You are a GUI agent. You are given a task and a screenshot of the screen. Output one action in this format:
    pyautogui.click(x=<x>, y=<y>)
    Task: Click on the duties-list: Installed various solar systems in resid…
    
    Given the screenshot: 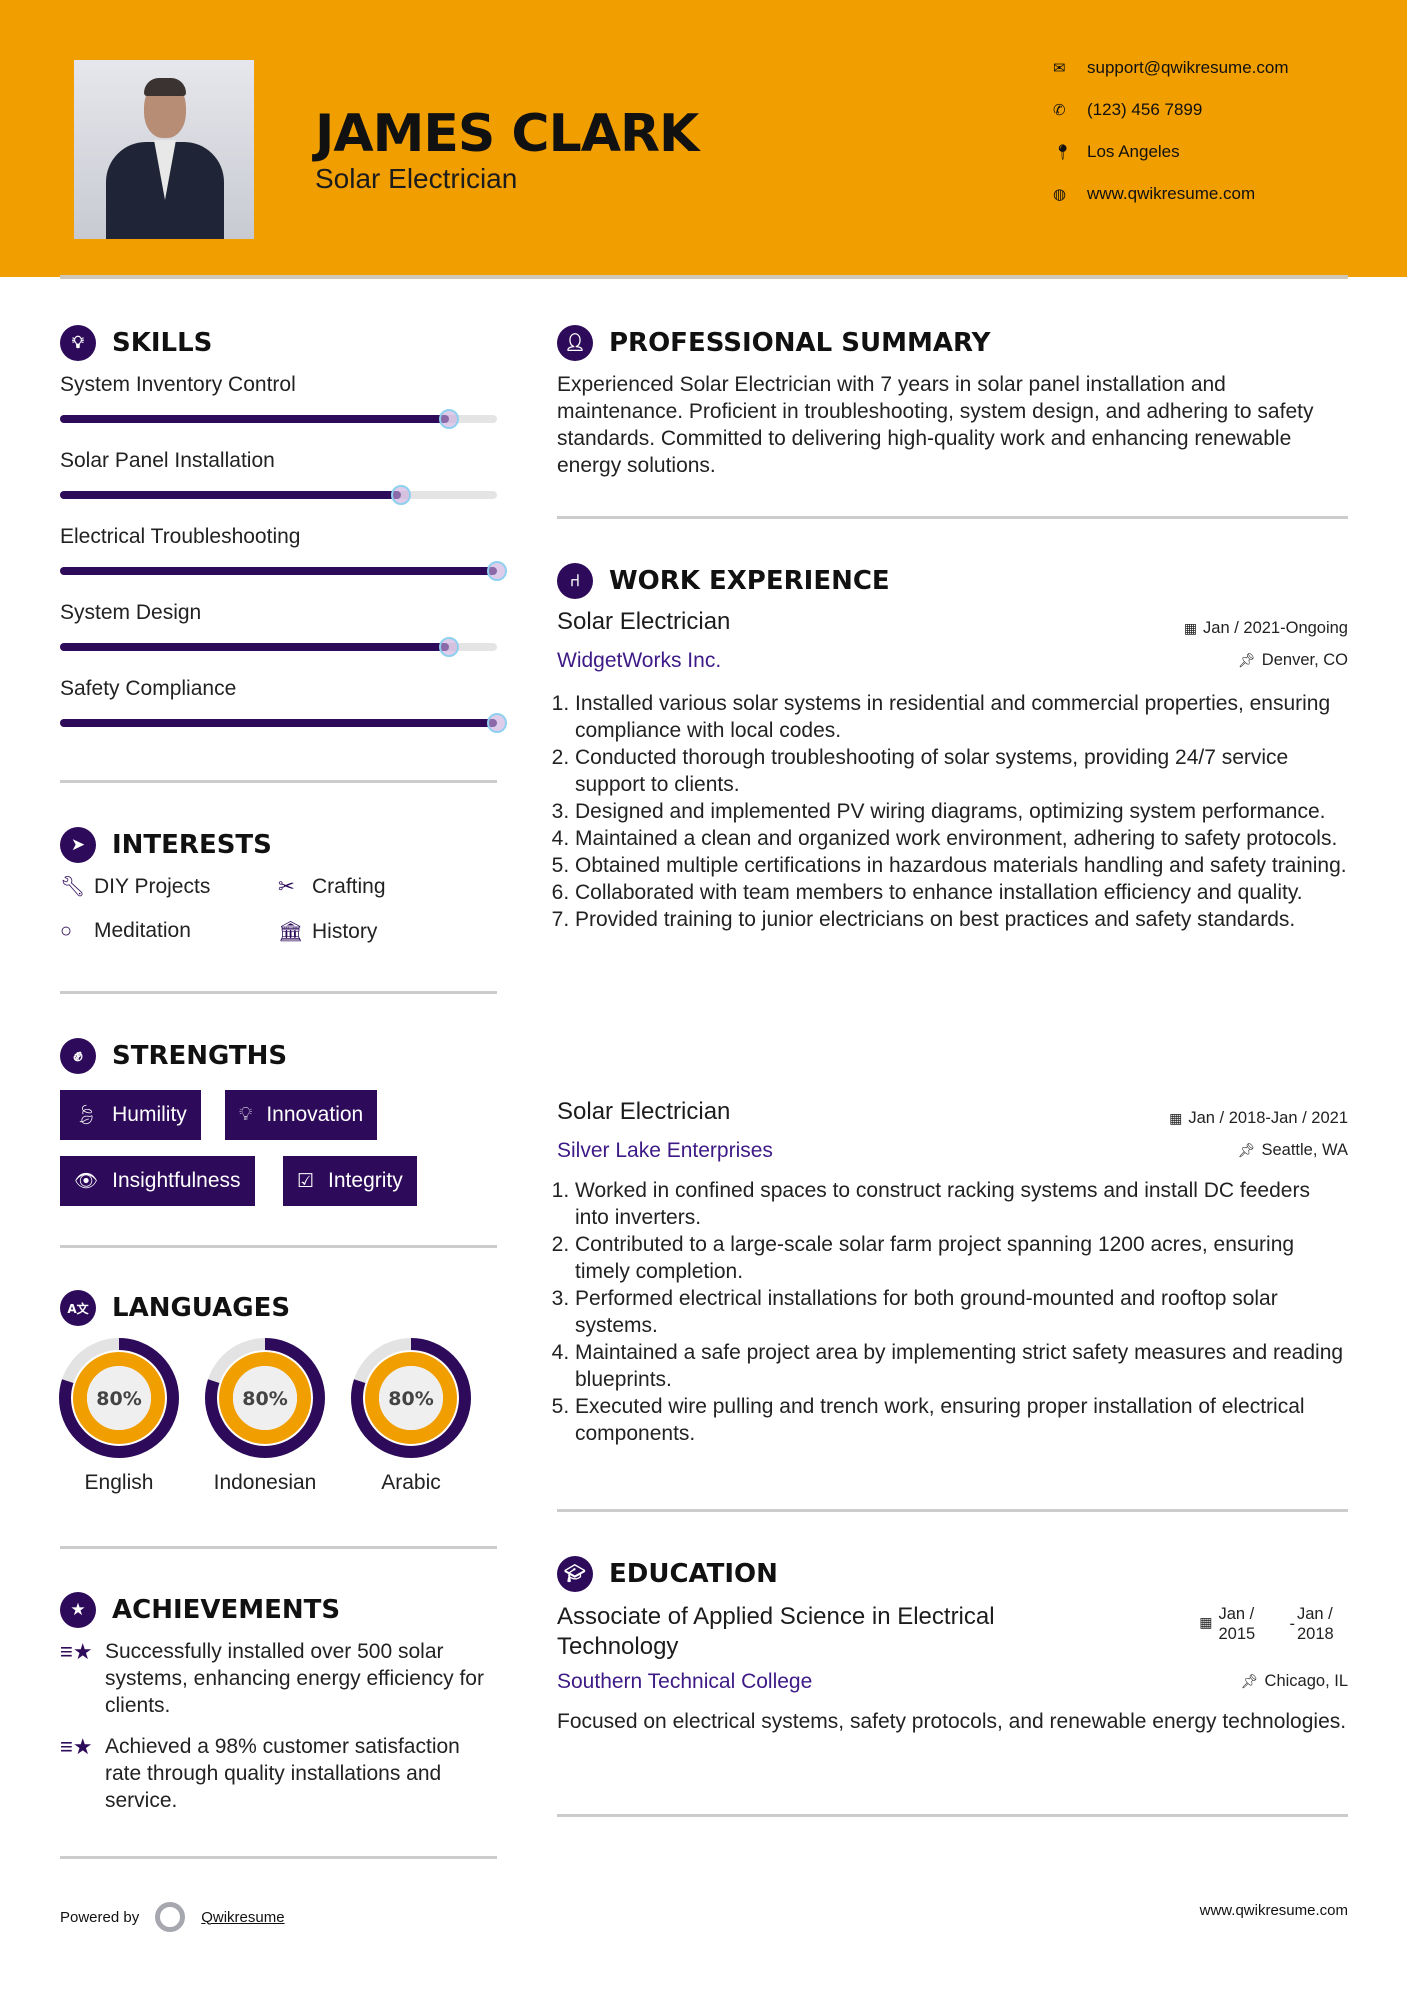 What is the action you would take?
    pyautogui.click(x=952, y=811)
    